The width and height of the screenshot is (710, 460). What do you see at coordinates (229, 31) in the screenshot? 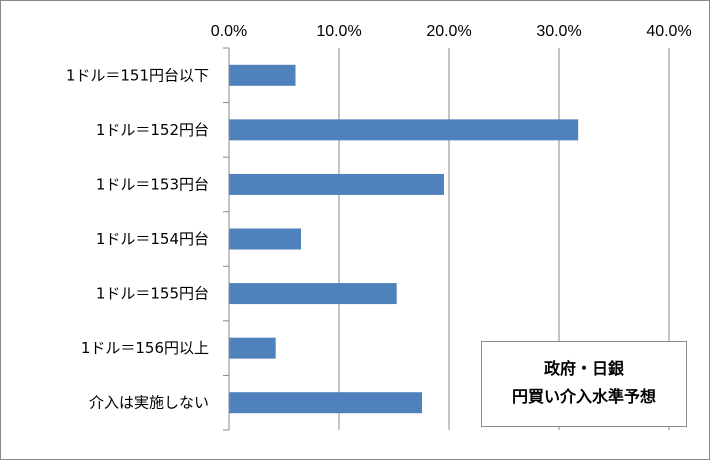
I see `x-tick-label: 0.0%` at bounding box center [229, 31].